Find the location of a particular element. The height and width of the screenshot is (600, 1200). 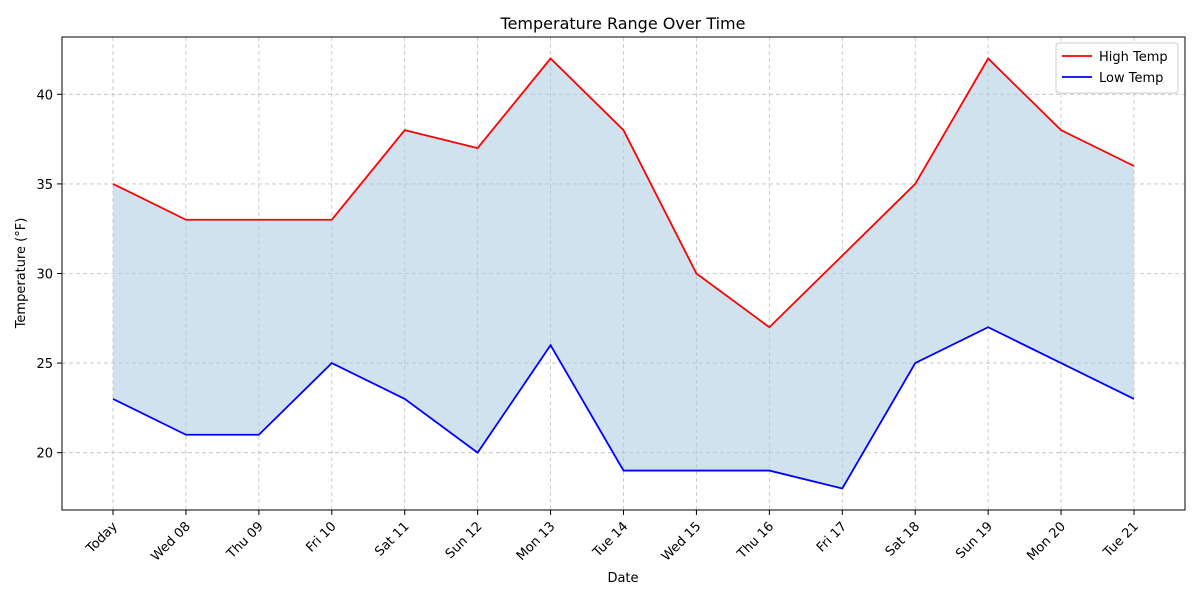

y-tick-label: 40 is located at coordinates (44, 95).